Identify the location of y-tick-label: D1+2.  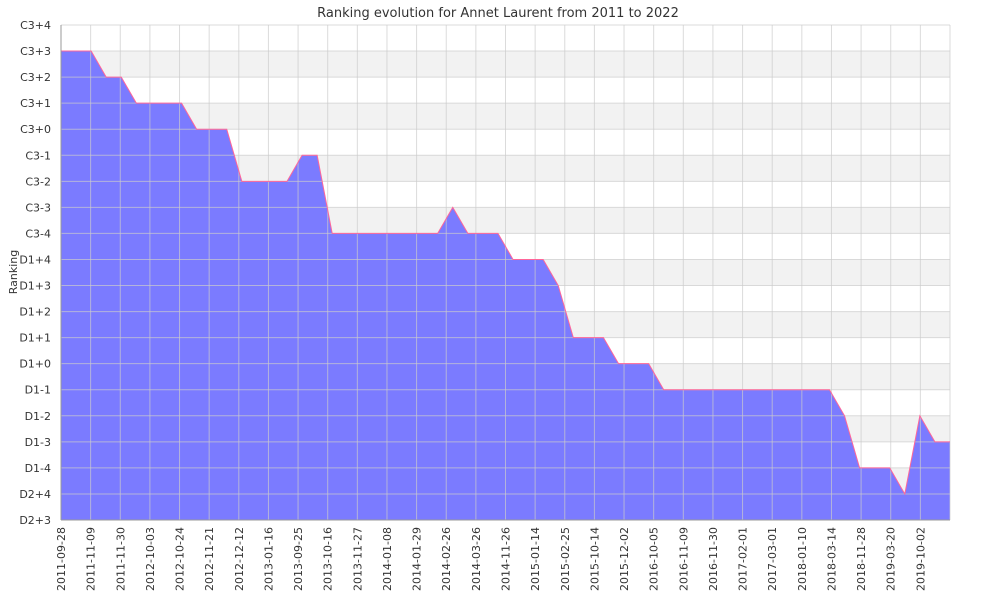
(35, 312).